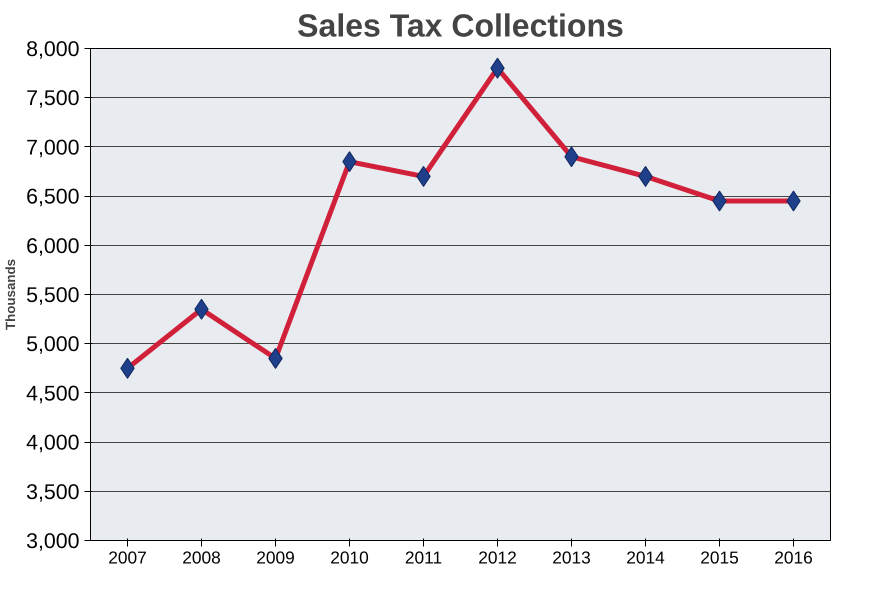 This screenshot has width=876, height=605. What do you see at coordinates (53, 541) in the screenshot?
I see `y-tick-label: 3,000` at bounding box center [53, 541].